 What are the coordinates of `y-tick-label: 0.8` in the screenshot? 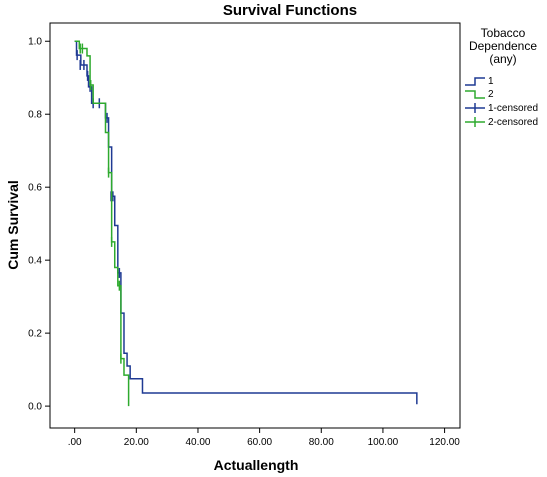 It's located at (35, 115).